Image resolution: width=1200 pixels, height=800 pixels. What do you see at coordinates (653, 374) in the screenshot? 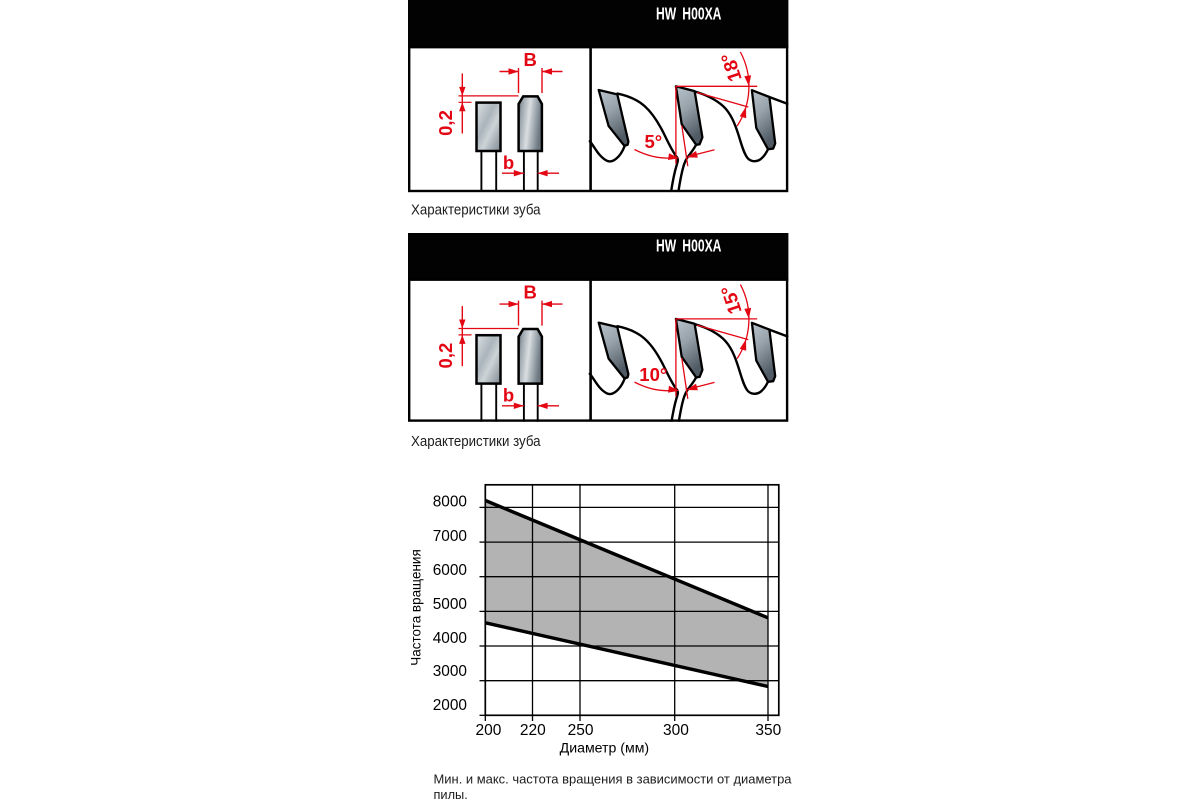
I see `svg-text: 10°` at bounding box center [653, 374].